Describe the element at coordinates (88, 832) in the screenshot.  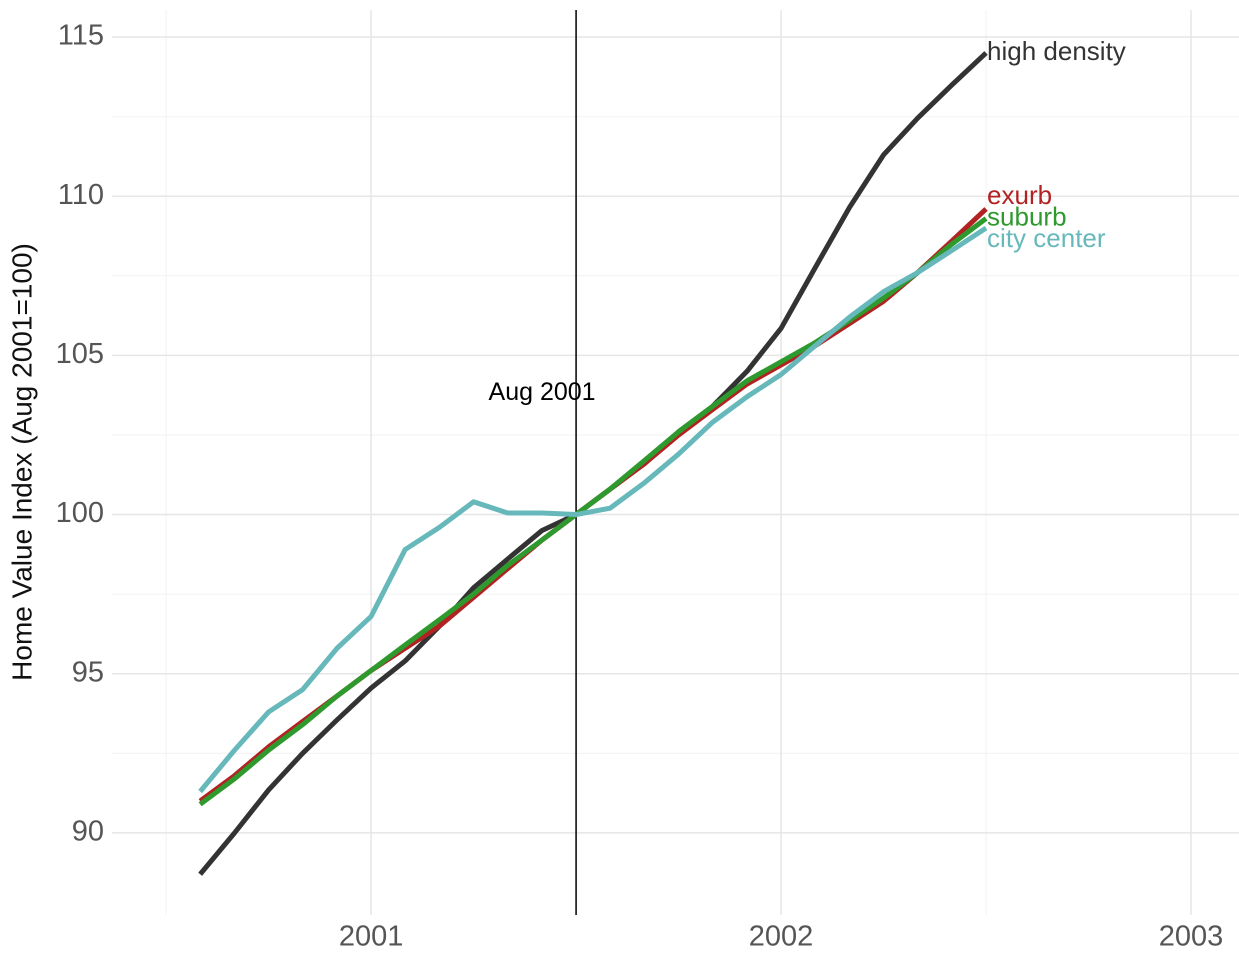
I see `y-tick-label: 90` at that location.